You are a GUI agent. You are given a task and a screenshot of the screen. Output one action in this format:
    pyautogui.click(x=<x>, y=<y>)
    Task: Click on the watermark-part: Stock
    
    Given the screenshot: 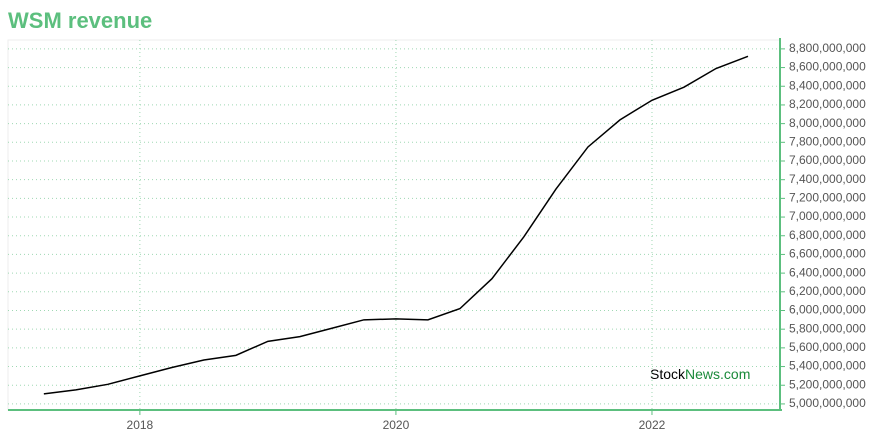 What is the action you would take?
    pyautogui.click(x=668, y=374)
    